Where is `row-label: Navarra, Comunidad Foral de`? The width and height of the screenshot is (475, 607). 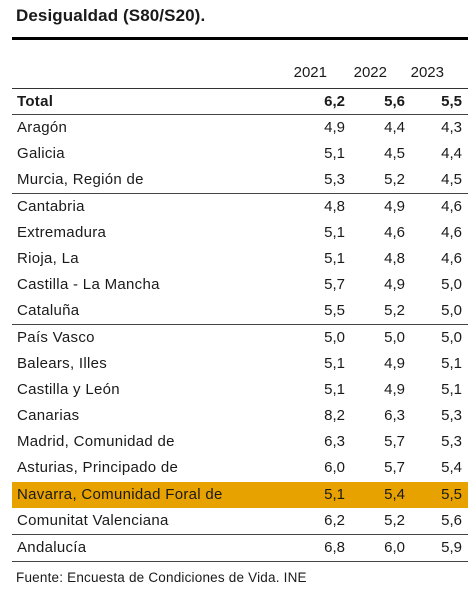
row-label: Navarra, Comunidad Foral de is located at coordinates (120, 494).